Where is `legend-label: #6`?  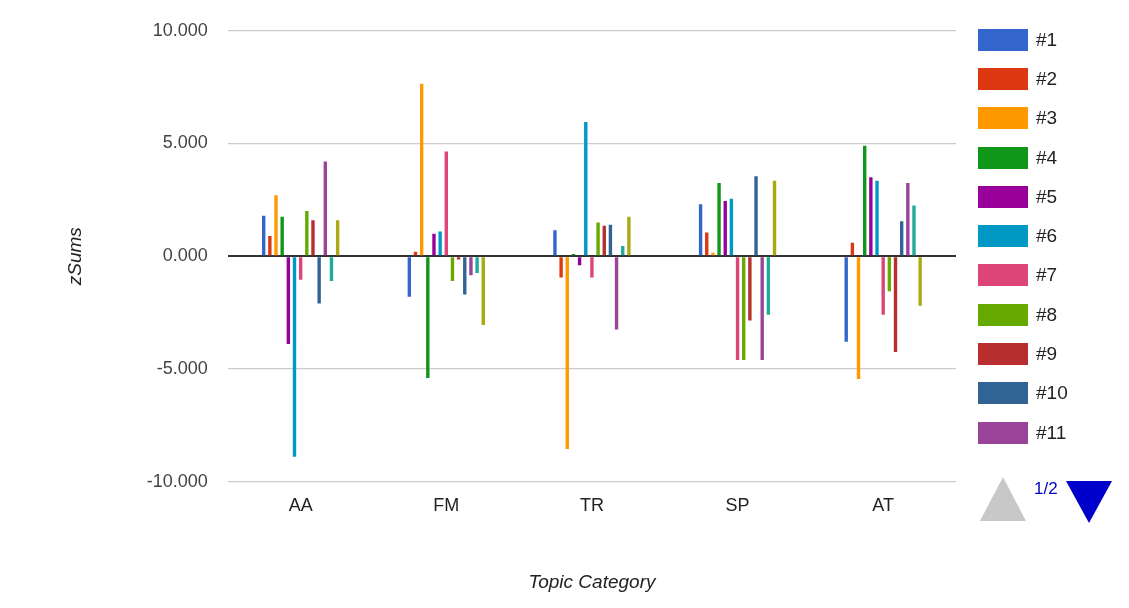
legend-label: #6 is located at coordinates (1047, 236).